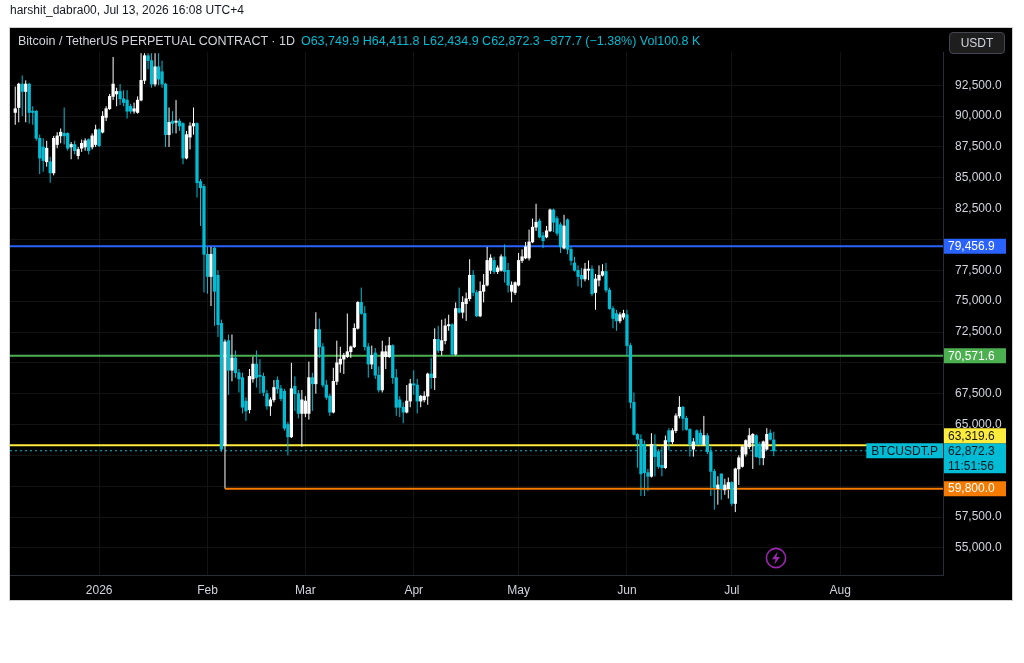  I want to click on x-tick-label: Aug, so click(840, 589).